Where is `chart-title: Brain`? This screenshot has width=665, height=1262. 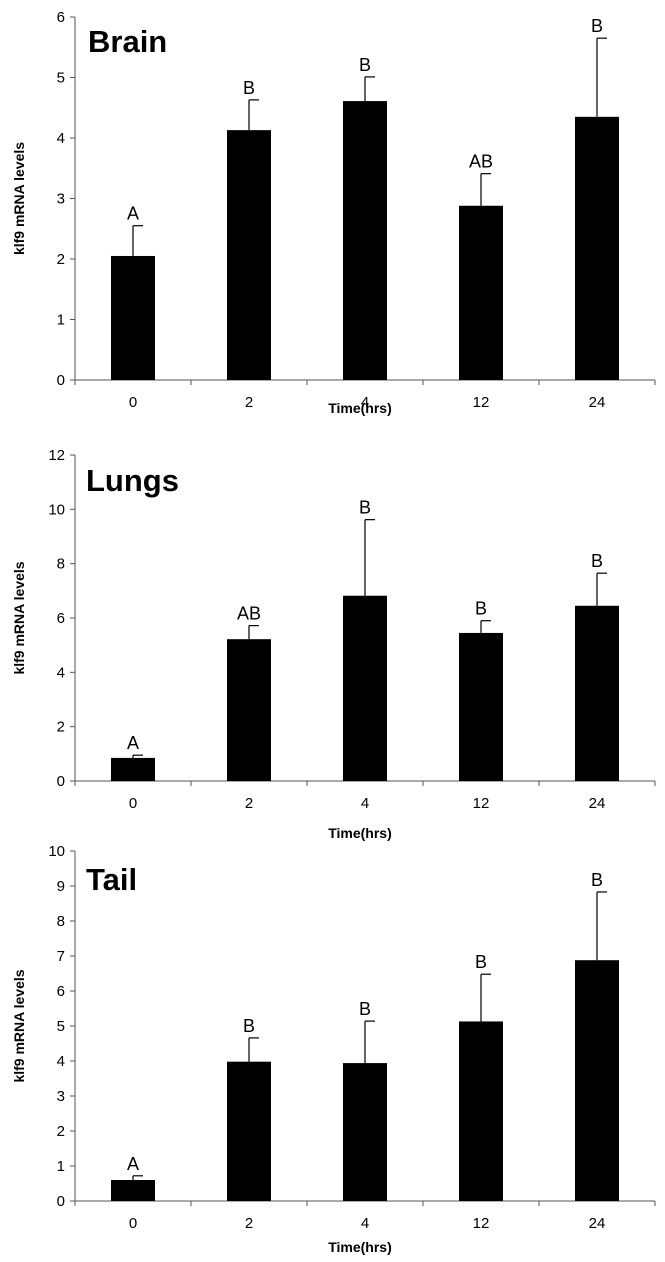
chart-title: Brain is located at coordinates (127, 41).